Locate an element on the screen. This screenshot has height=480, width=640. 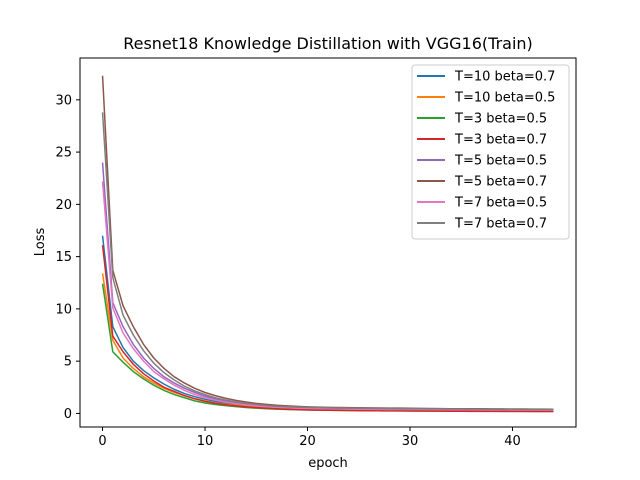
x-tick-label-3: 30 is located at coordinates (410, 441).